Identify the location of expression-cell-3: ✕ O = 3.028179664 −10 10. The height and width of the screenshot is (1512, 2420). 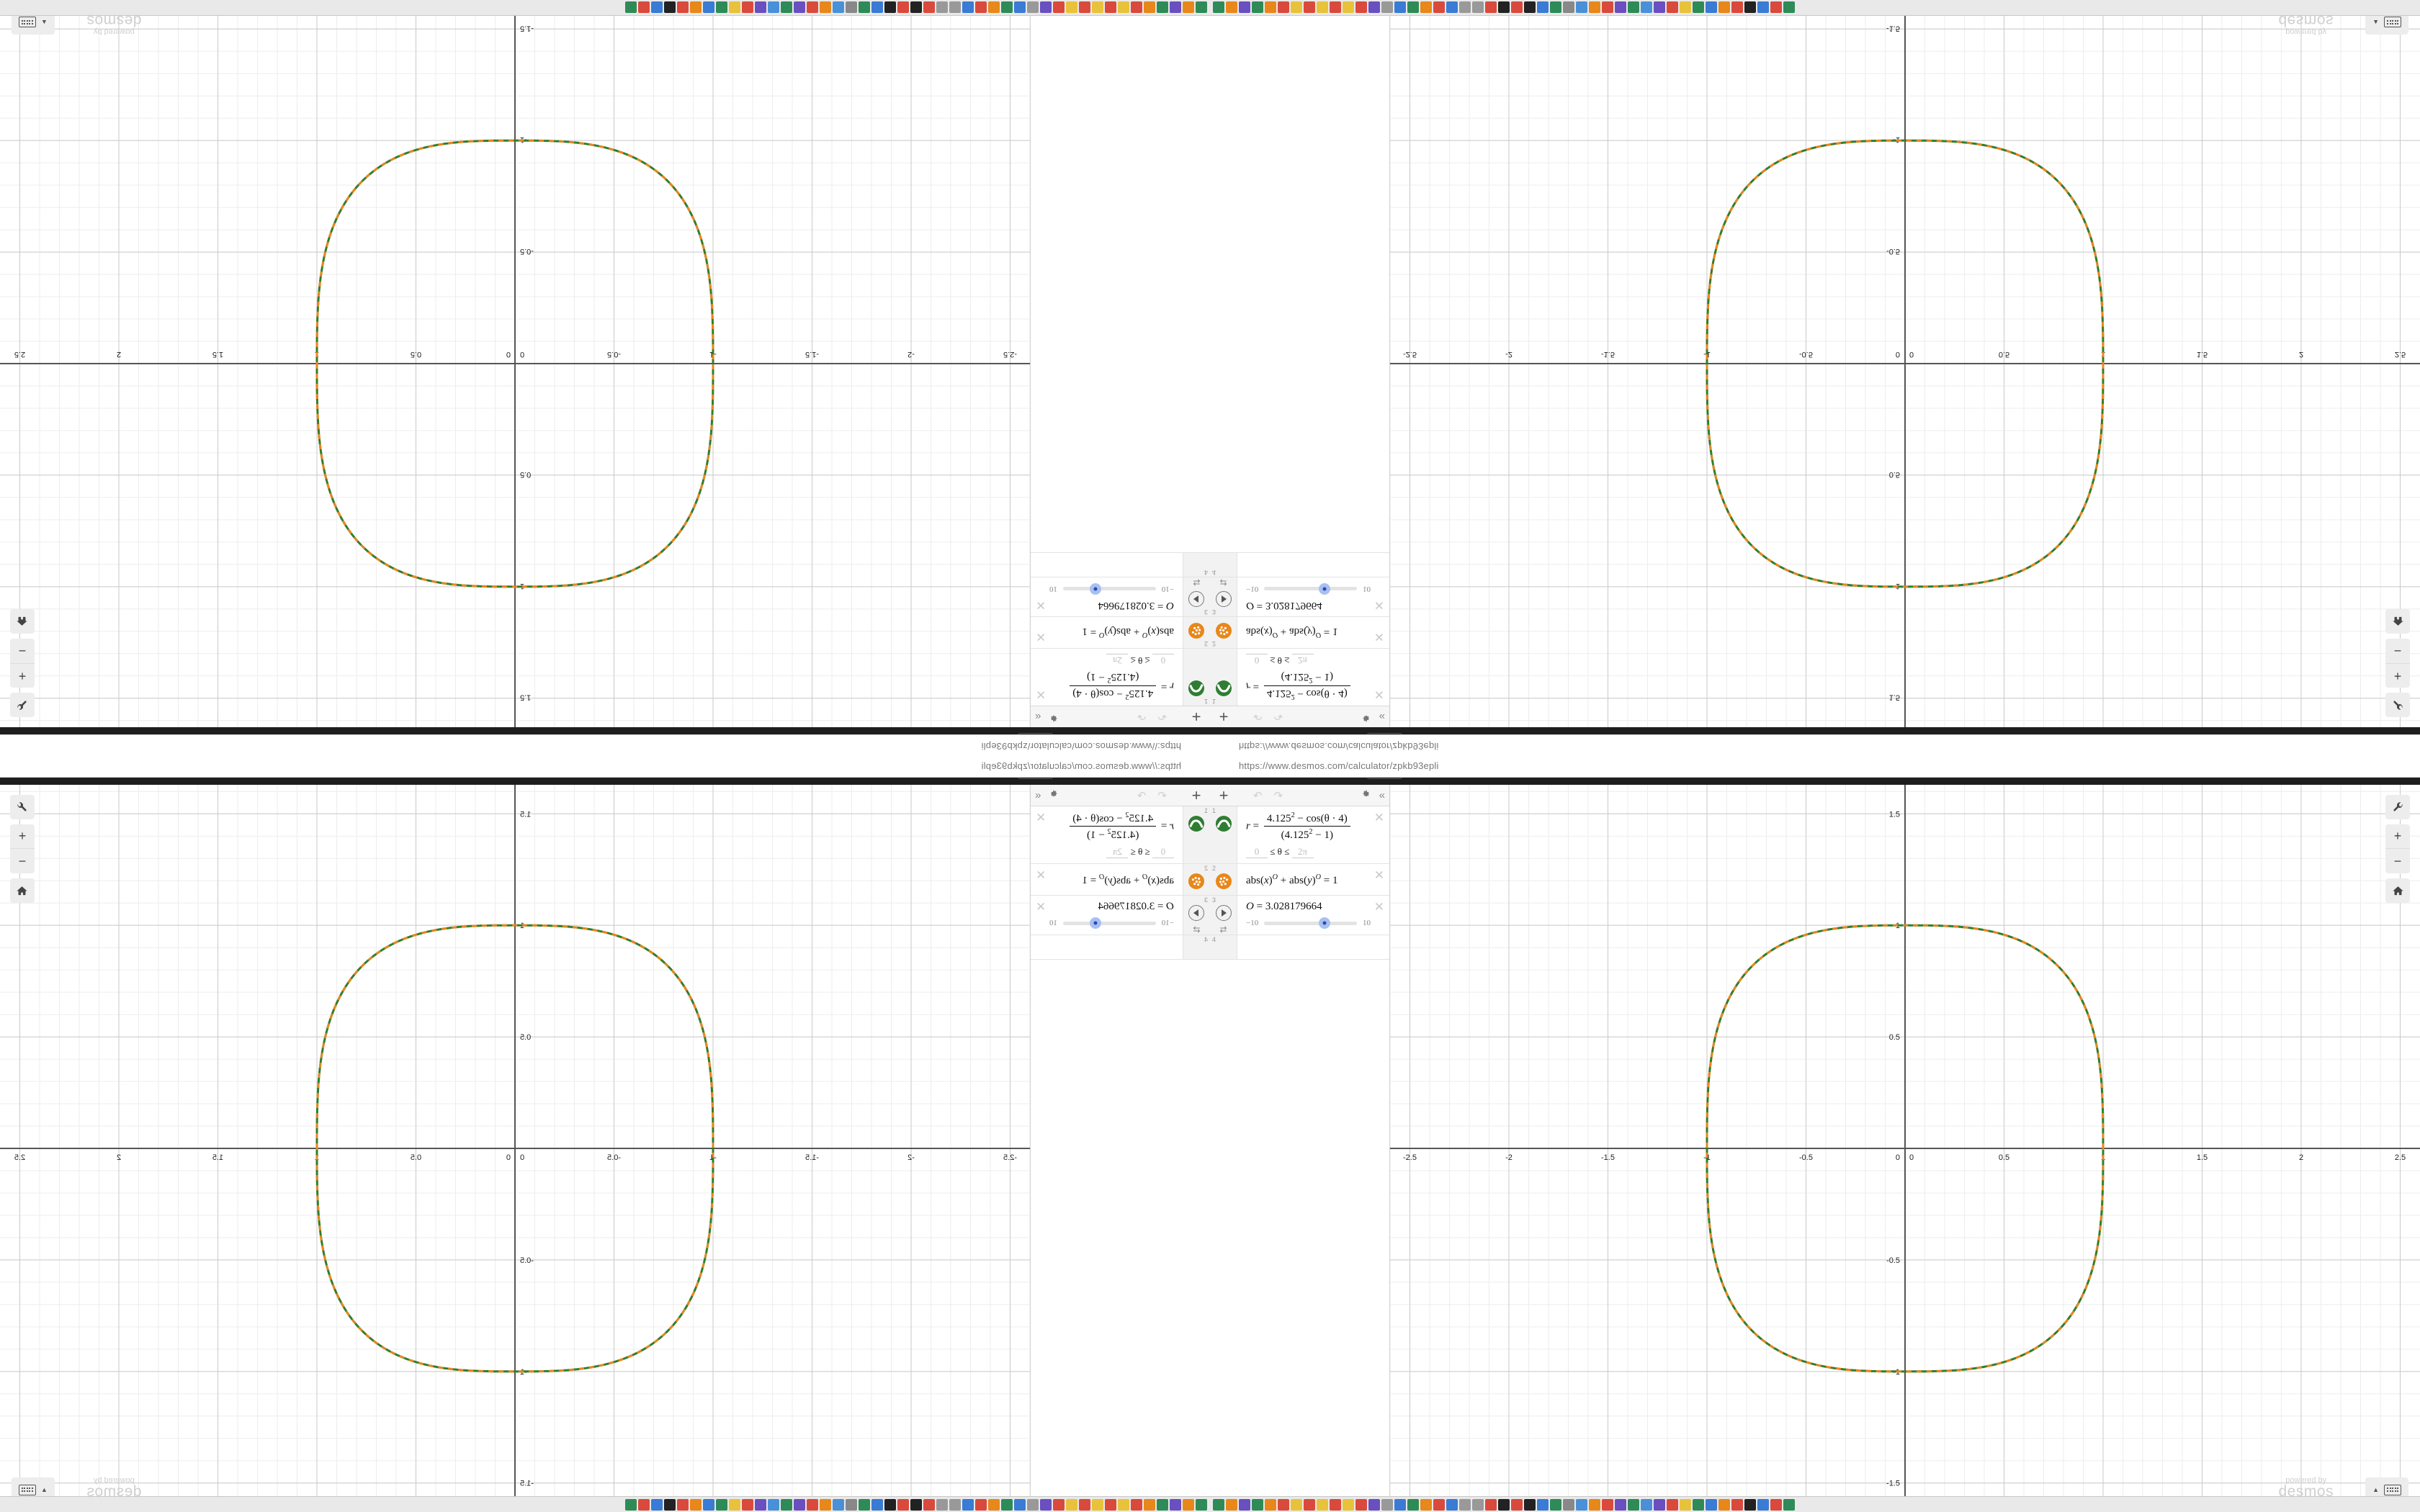
(1313, 915).